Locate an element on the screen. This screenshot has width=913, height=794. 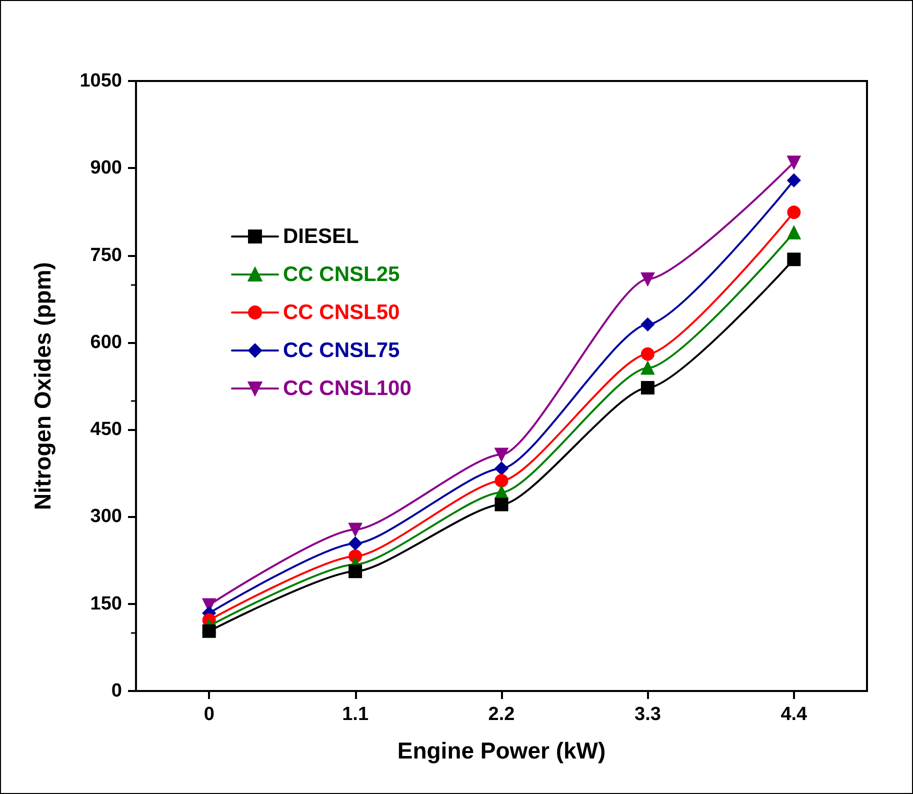
legend-label: CC CNSL25 is located at coordinates (341, 274).